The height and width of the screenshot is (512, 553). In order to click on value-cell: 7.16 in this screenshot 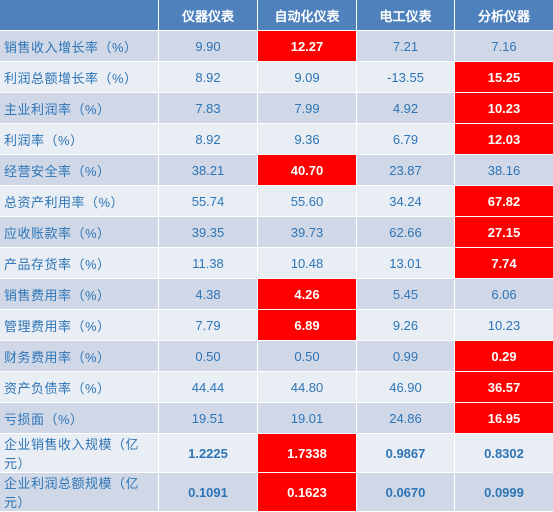, I will do `click(504, 46)`.